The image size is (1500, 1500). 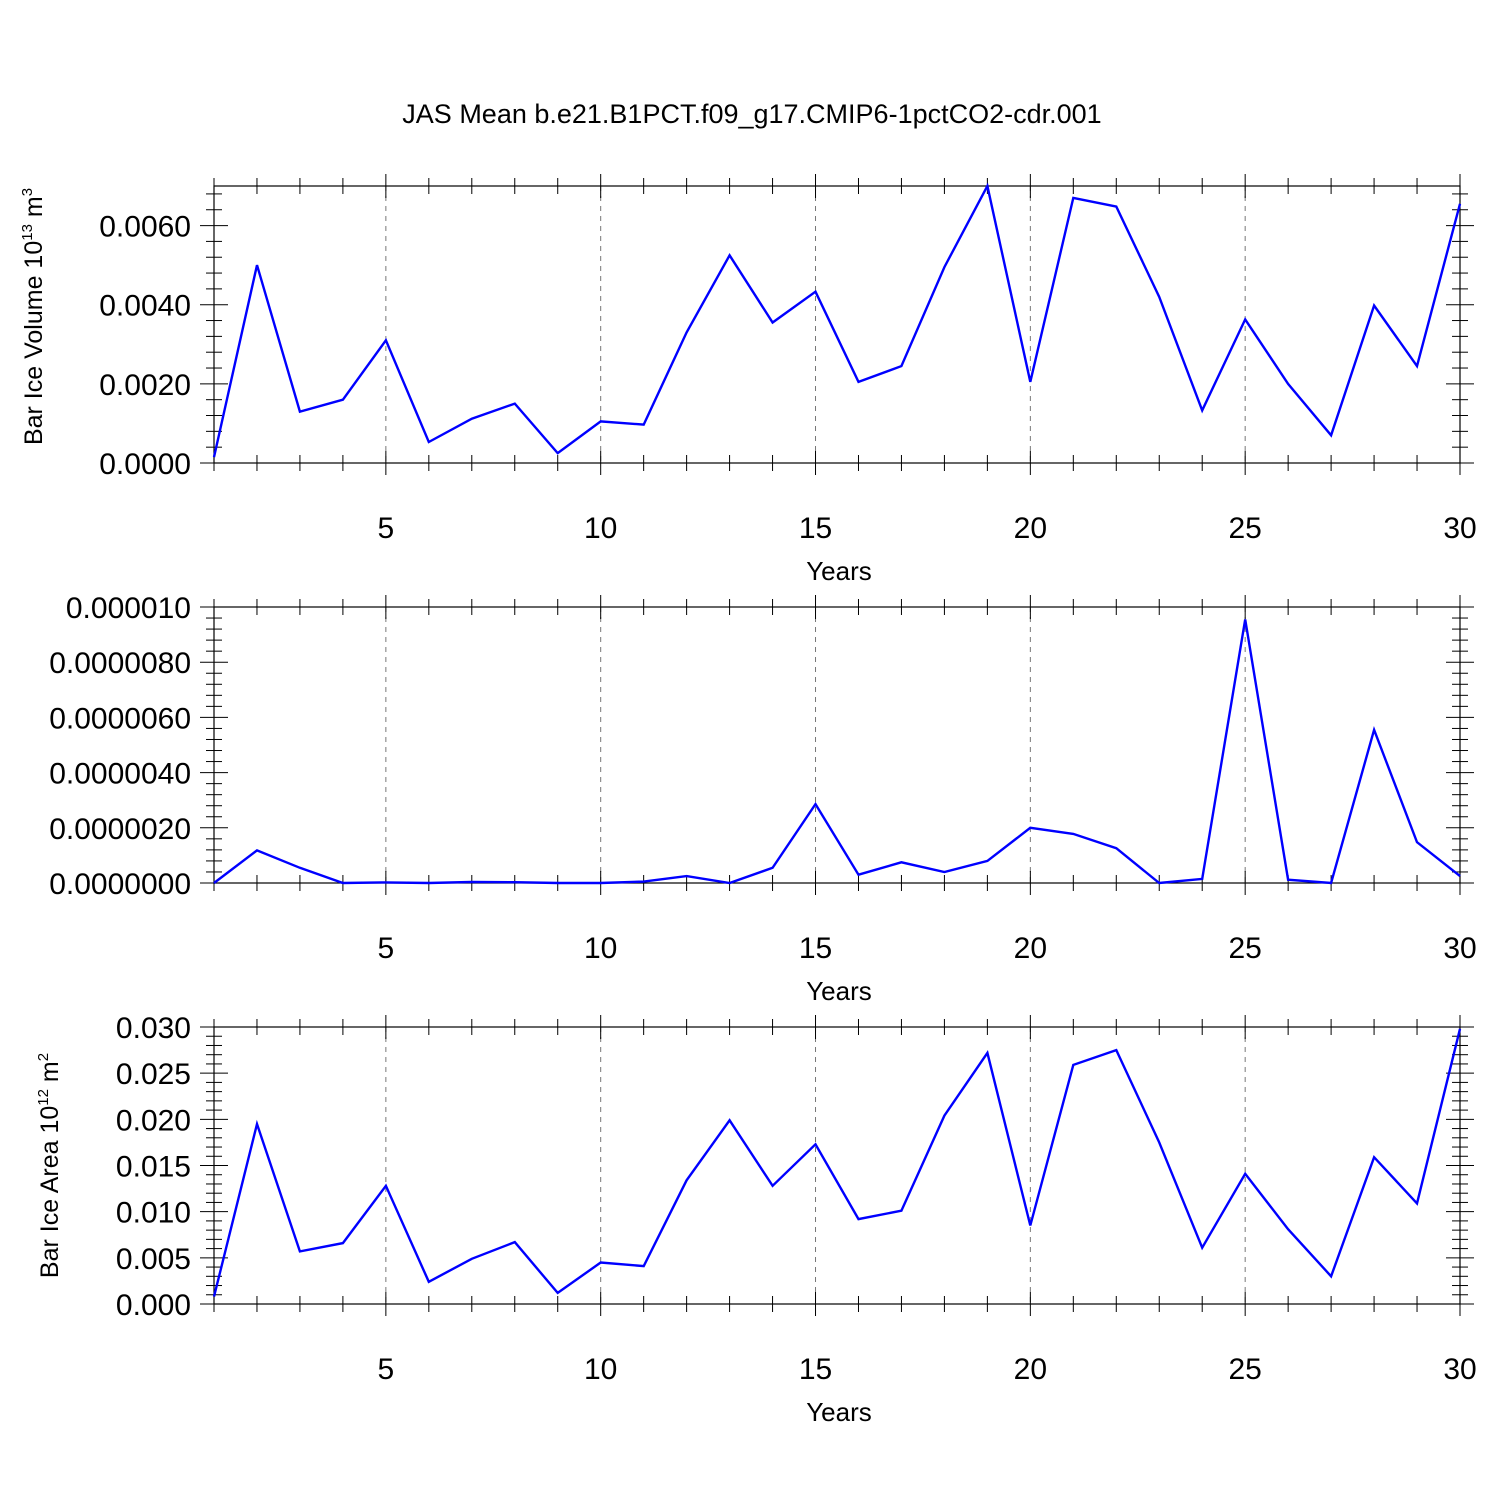 I want to click on y-tick-label: 0.000010, so click(x=128, y=608).